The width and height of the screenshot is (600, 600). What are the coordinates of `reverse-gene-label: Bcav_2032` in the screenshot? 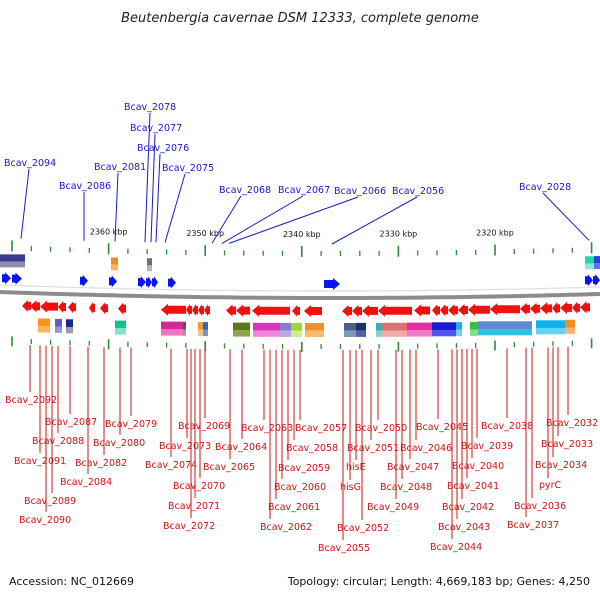 It's located at (572, 423).